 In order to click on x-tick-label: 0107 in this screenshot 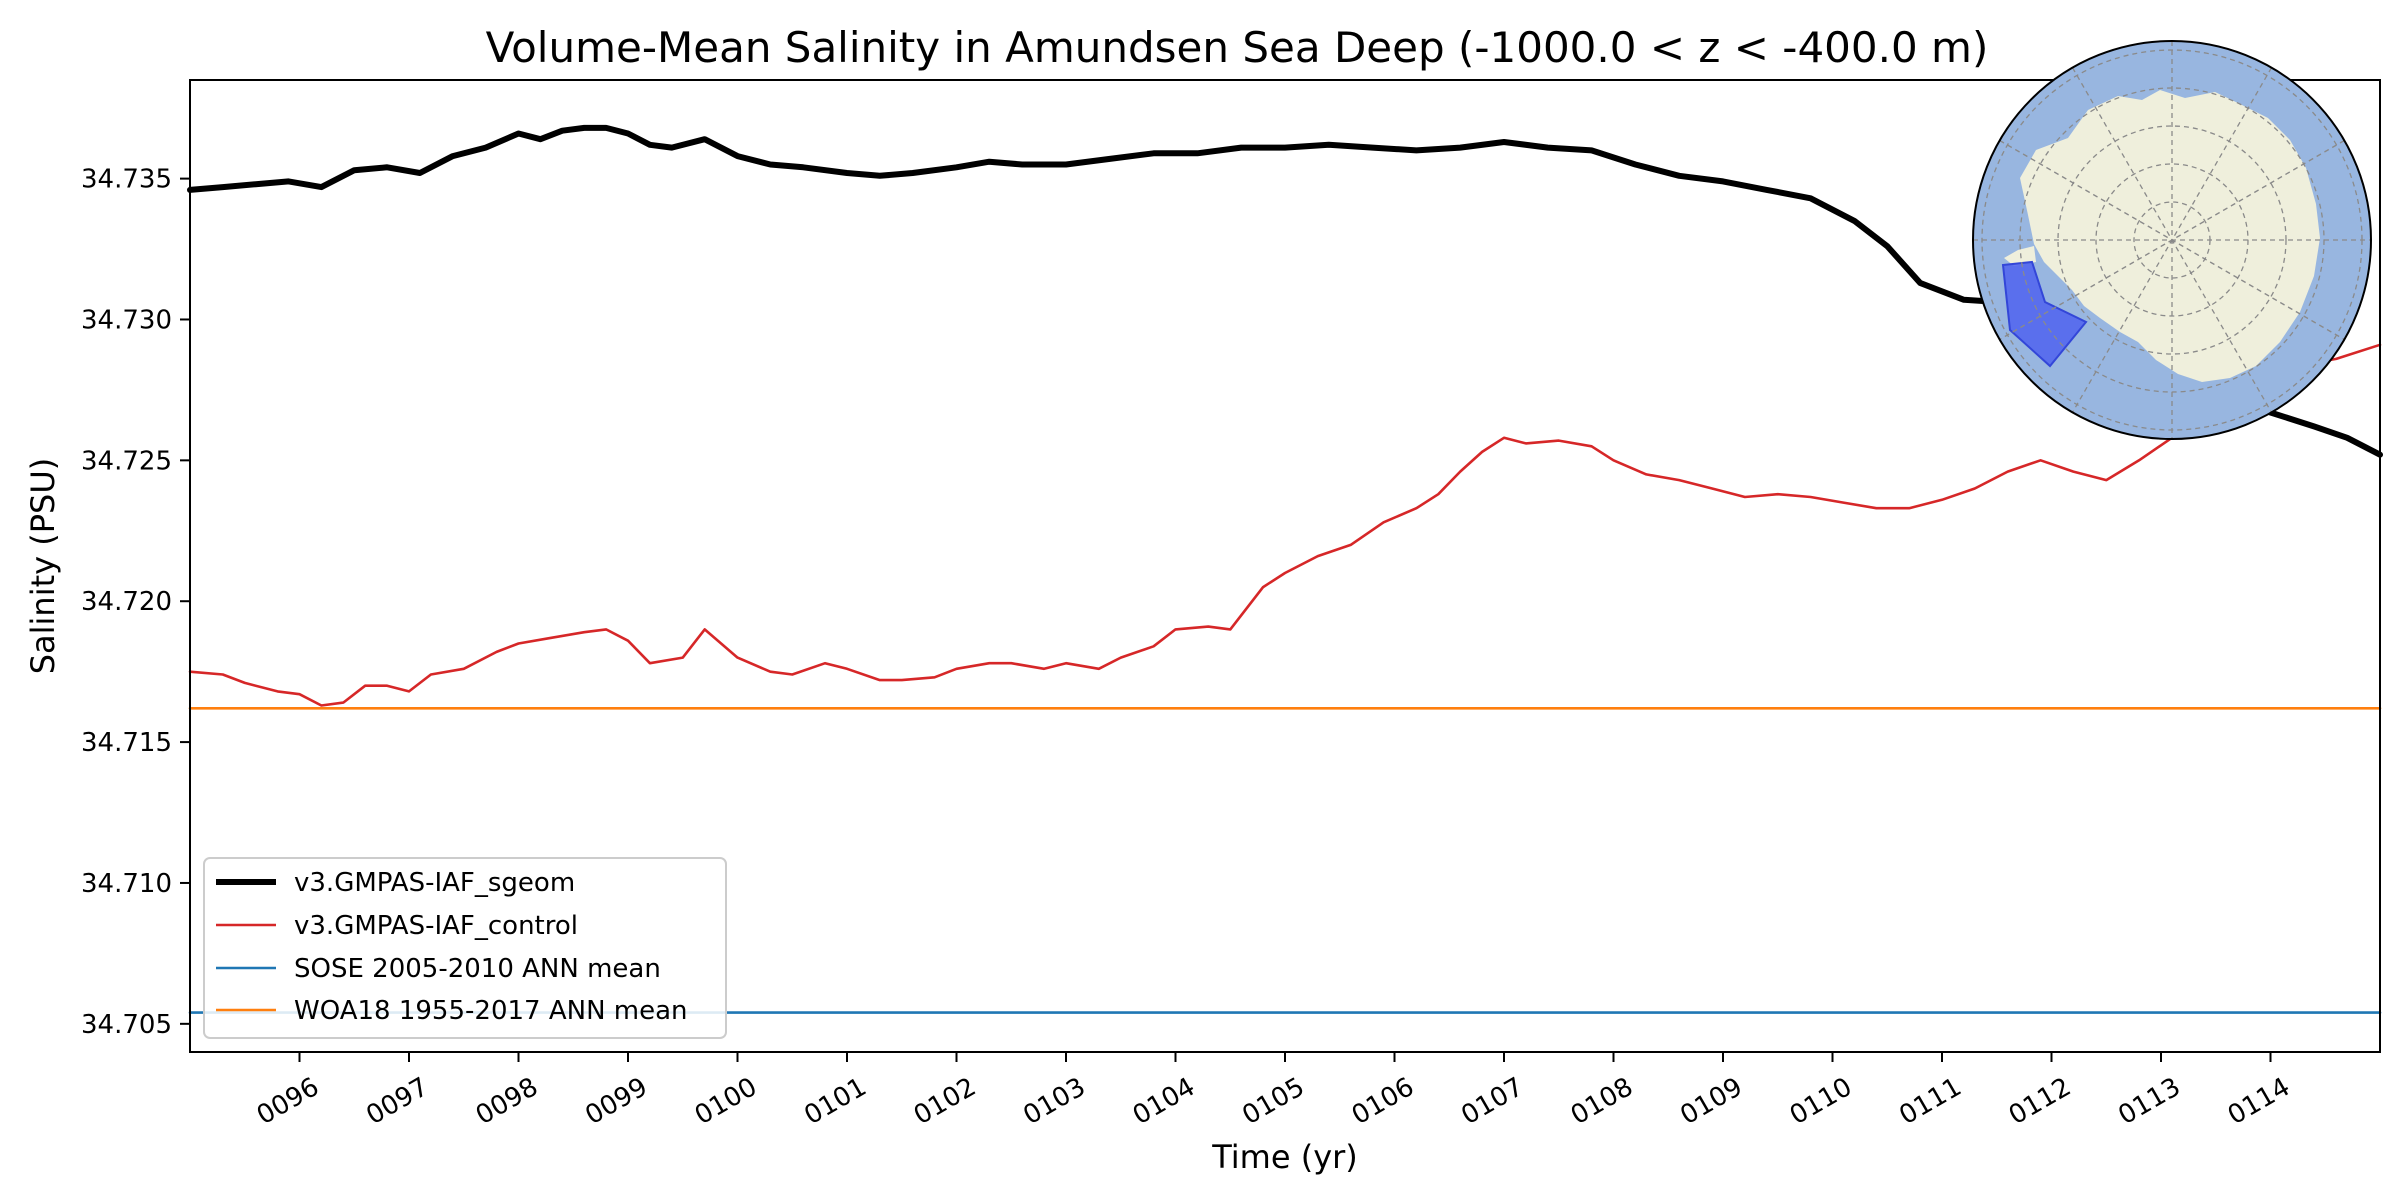, I will do `click(1492, 1101)`.